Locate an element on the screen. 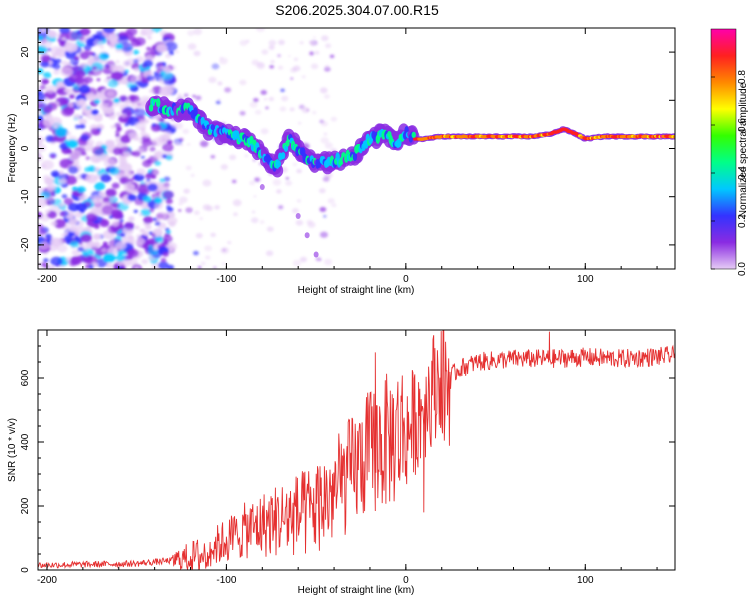  snr-x-tick-label: -100 is located at coordinates (226, 580).